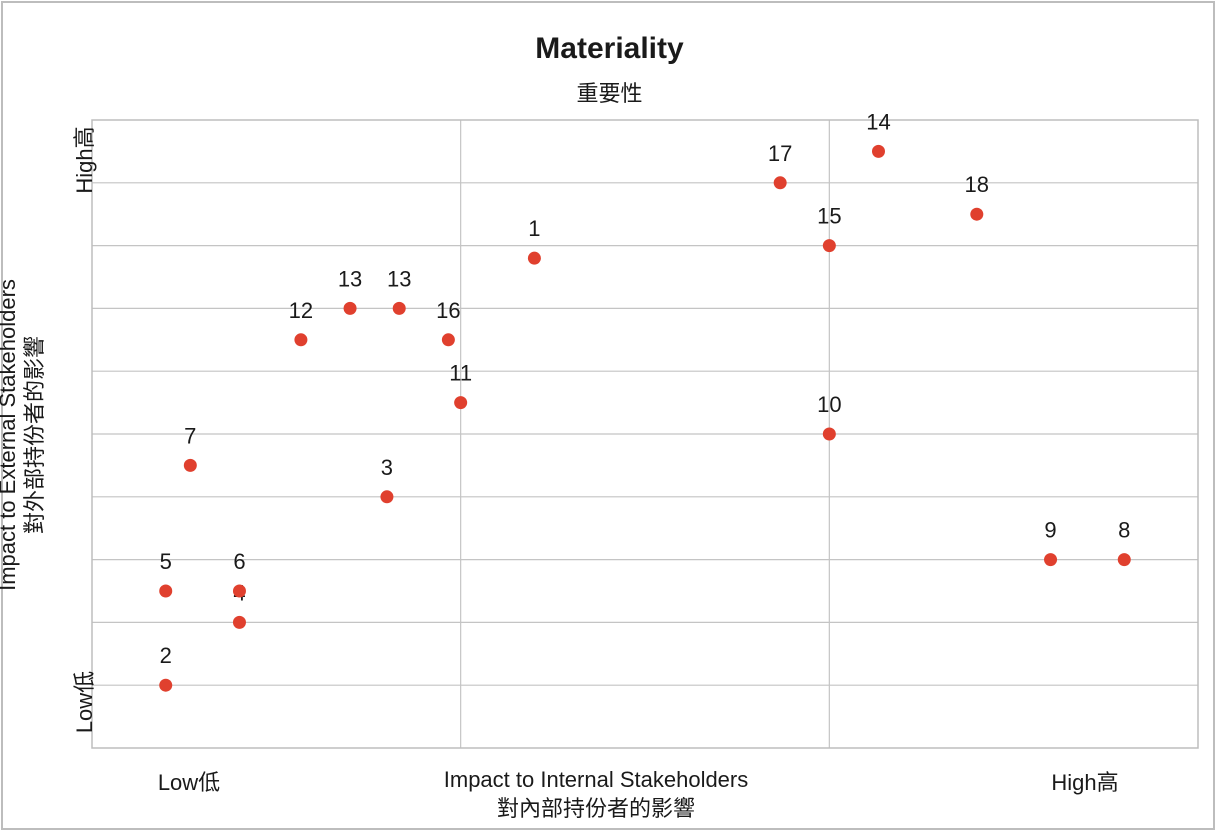 This screenshot has height=833, width=1219. I want to click on data-point-label: 6, so click(239, 561).